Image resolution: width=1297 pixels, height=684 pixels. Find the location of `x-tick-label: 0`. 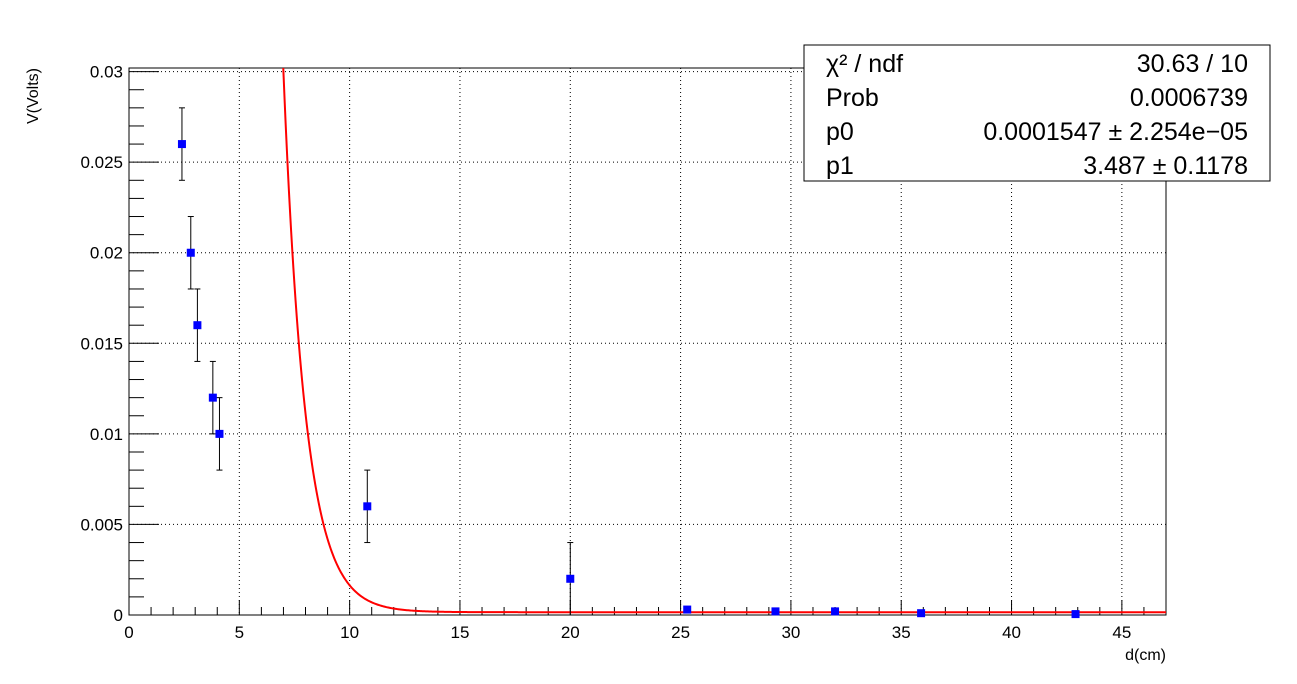

x-tick-label: 0 is located at coordinates (128, 632).